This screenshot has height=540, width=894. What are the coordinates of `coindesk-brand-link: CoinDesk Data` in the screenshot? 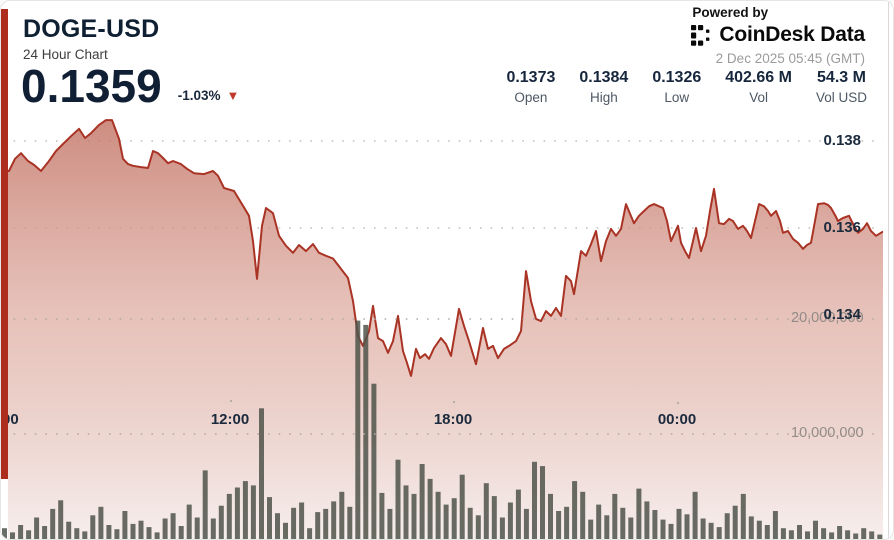 It's located at (778, 35).